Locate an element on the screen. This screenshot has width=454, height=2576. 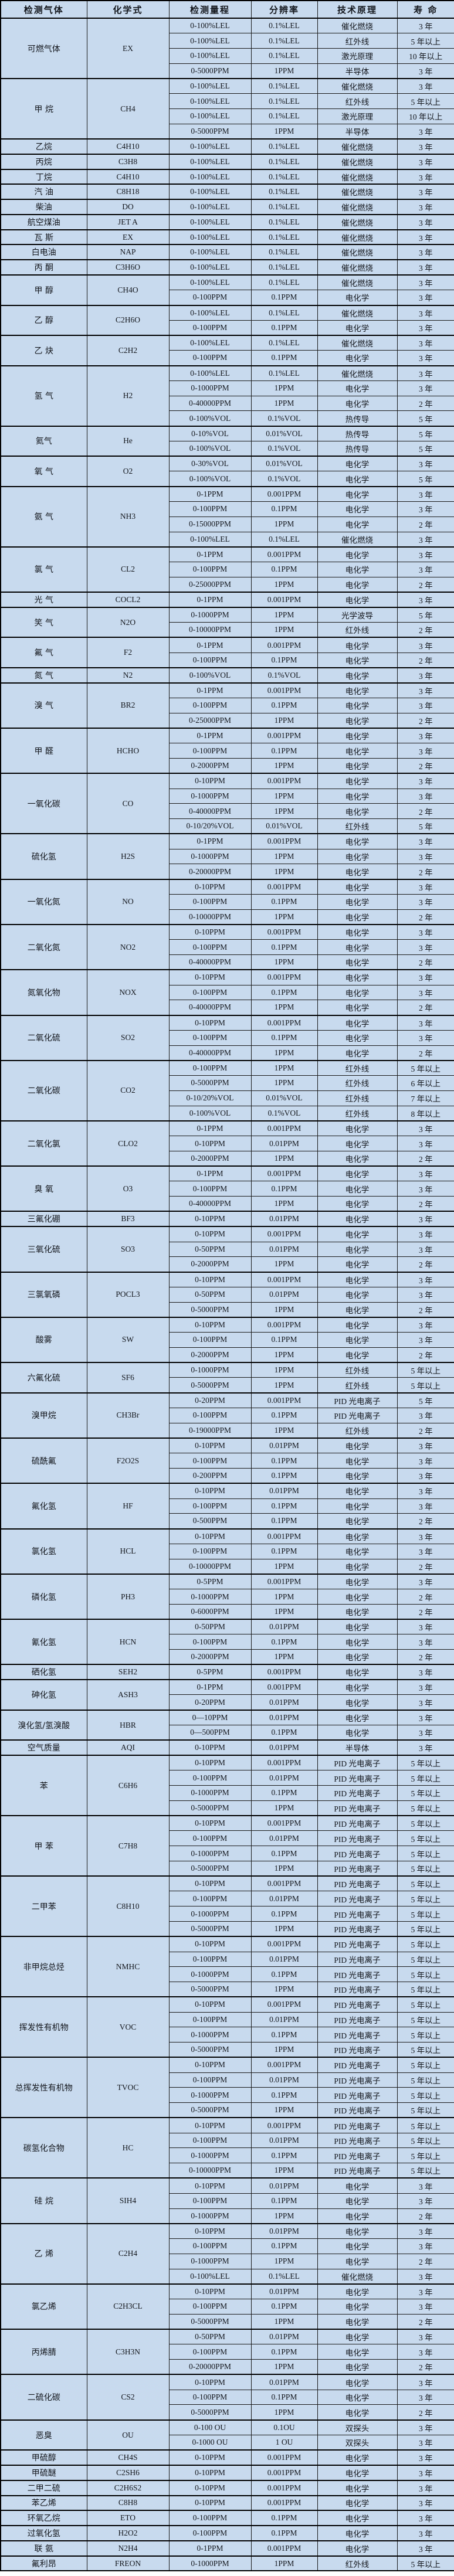
gas-name-cell: 甲 醛 is located at coordinates (43, 751).